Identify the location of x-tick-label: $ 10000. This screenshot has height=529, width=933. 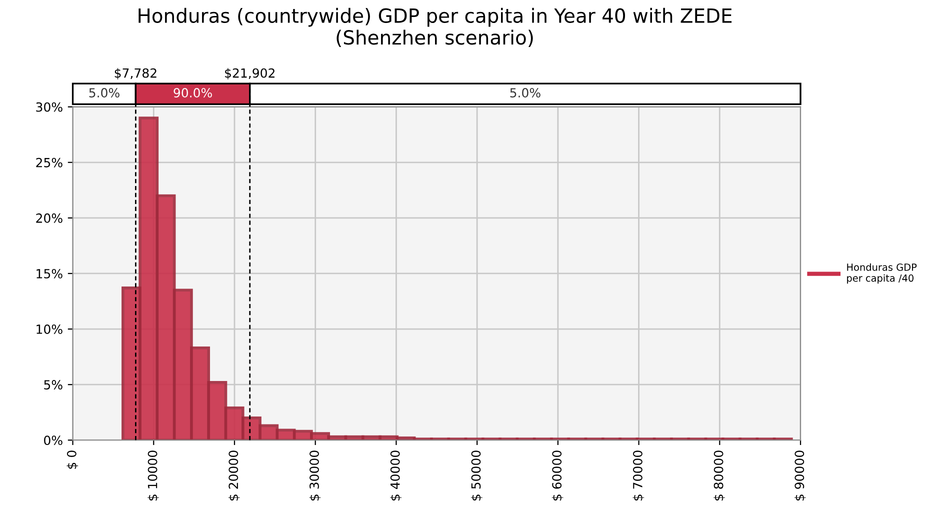
(153, 475).